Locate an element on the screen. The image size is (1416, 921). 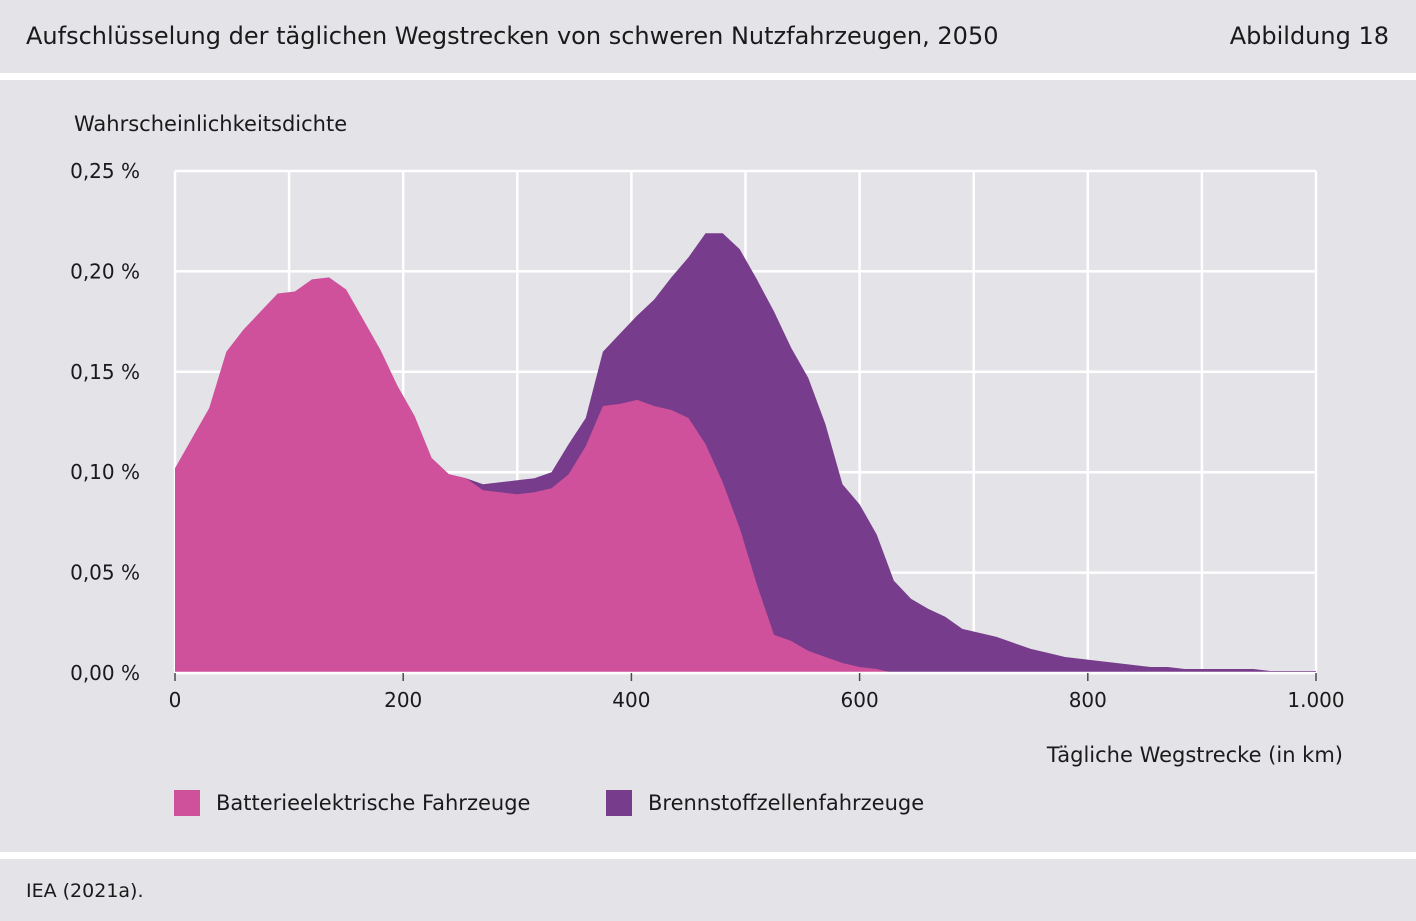
legend-swatch-fcev is located at coordinates (619, 803).